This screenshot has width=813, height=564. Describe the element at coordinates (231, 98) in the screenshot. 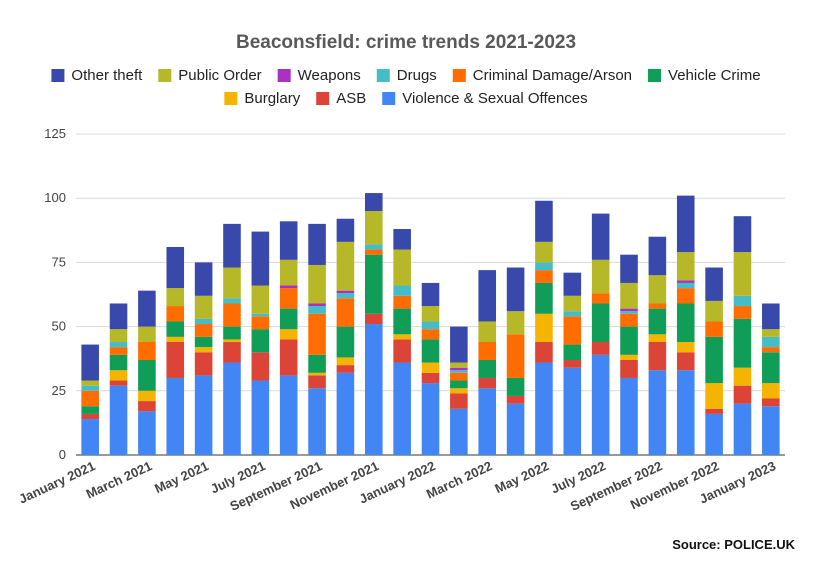

I see `legend-swatch-burglary` at that location.